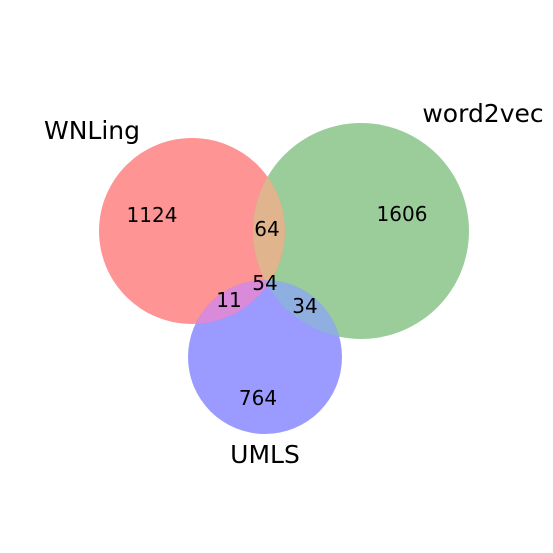  I want to click on umls-set-label: UMLS, so click(265, 454).